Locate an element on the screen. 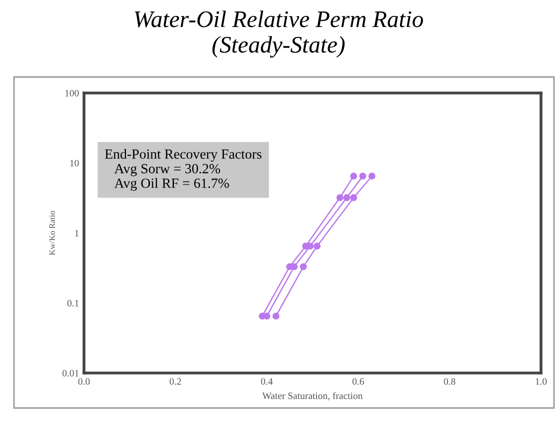 The height and width of the screenshot is (425, 557). y-tick-label: 0.1 is located at coordinates (73, 303).